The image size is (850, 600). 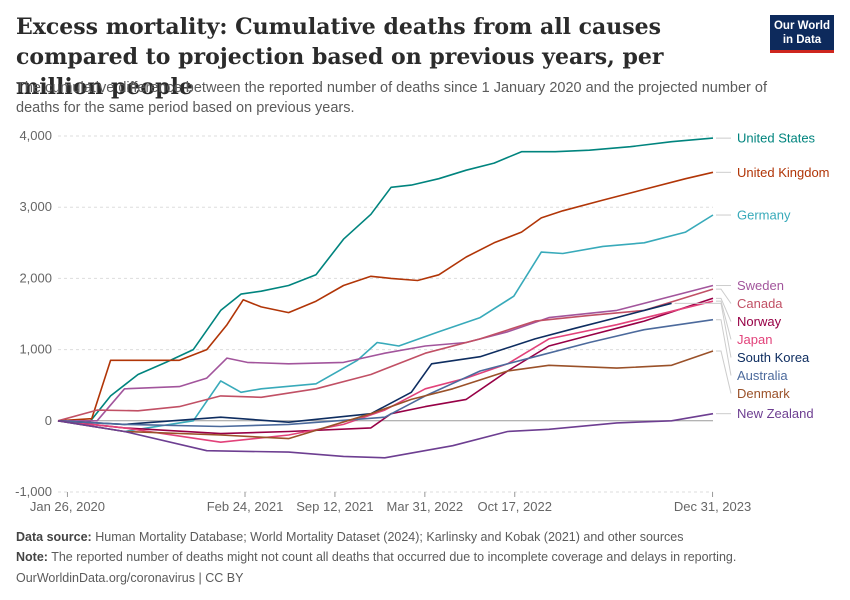 What do you see at coordinates (515, 506) in the screenshot?
I see `x-tick-label: Oct 17, 2022` at bounding box center [515, 506].